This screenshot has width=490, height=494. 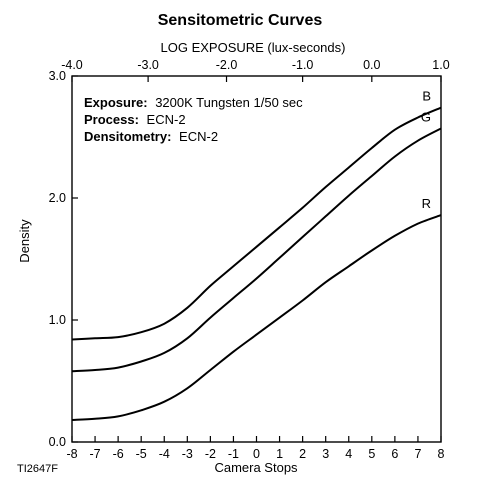 I want to click on series-label-g: G, so click(x=426, y=116).